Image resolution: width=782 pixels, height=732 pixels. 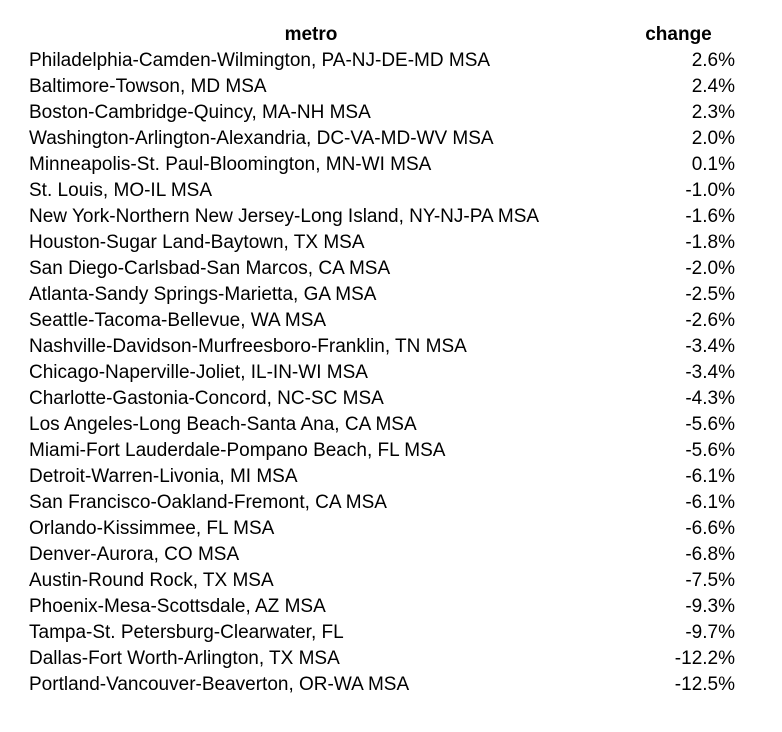 I want to click on metro-cell: Houston-Sugar Land-Baytown, TX MSA, so click(x=197, y=242).